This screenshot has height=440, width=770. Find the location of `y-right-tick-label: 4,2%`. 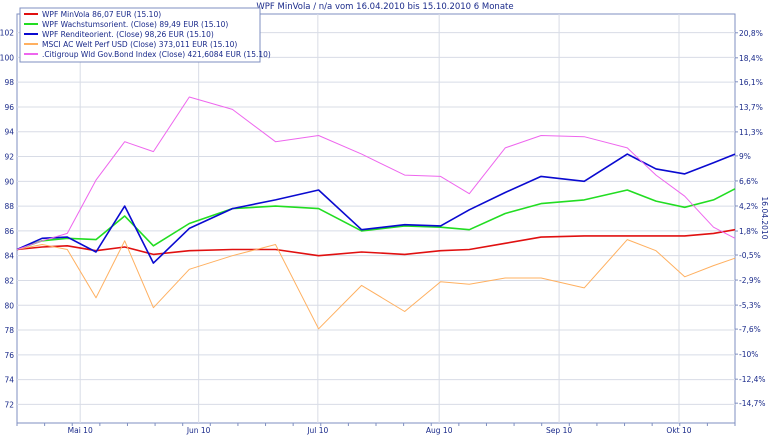

y-right-tick-label: 4,2% is located at coordinates (748, 206).